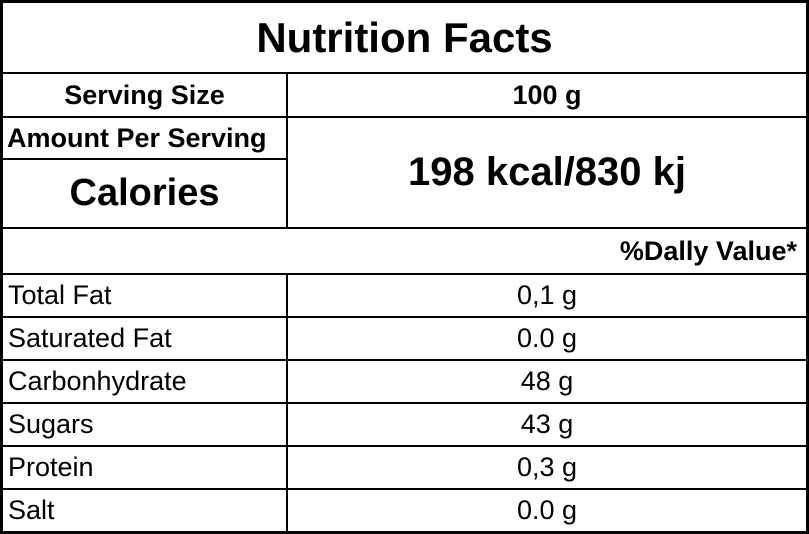  Describe the element at coordinates (404, 423) in the screenshot. I see `table-row-sugars: Sugars 43 g` at that location.